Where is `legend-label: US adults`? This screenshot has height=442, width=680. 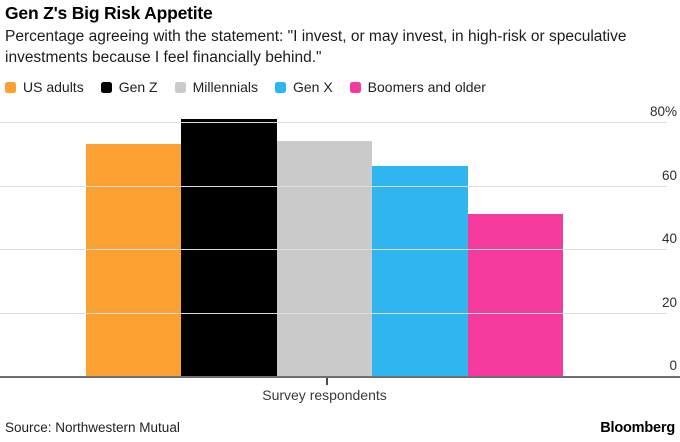 legend-label: US adults is located at coordinates (53, 87).